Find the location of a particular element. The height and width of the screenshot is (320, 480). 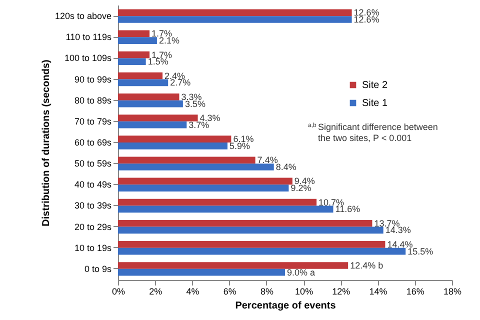

y-tick-label: 70 to 79s is located at coordinates (93, 121).